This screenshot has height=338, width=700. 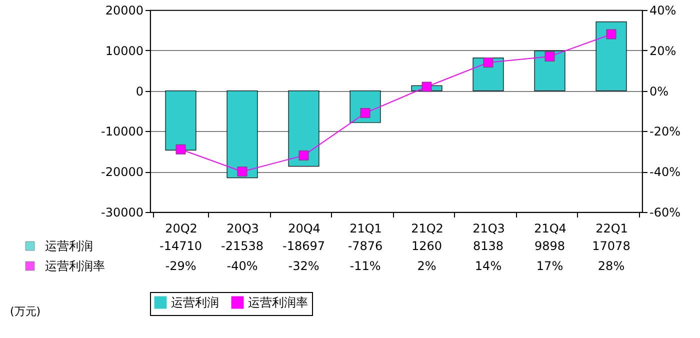 What do you see at coordinates (25, 311) in the screenshot?
I see `text: (万元)` at bounding box center [25, 311].